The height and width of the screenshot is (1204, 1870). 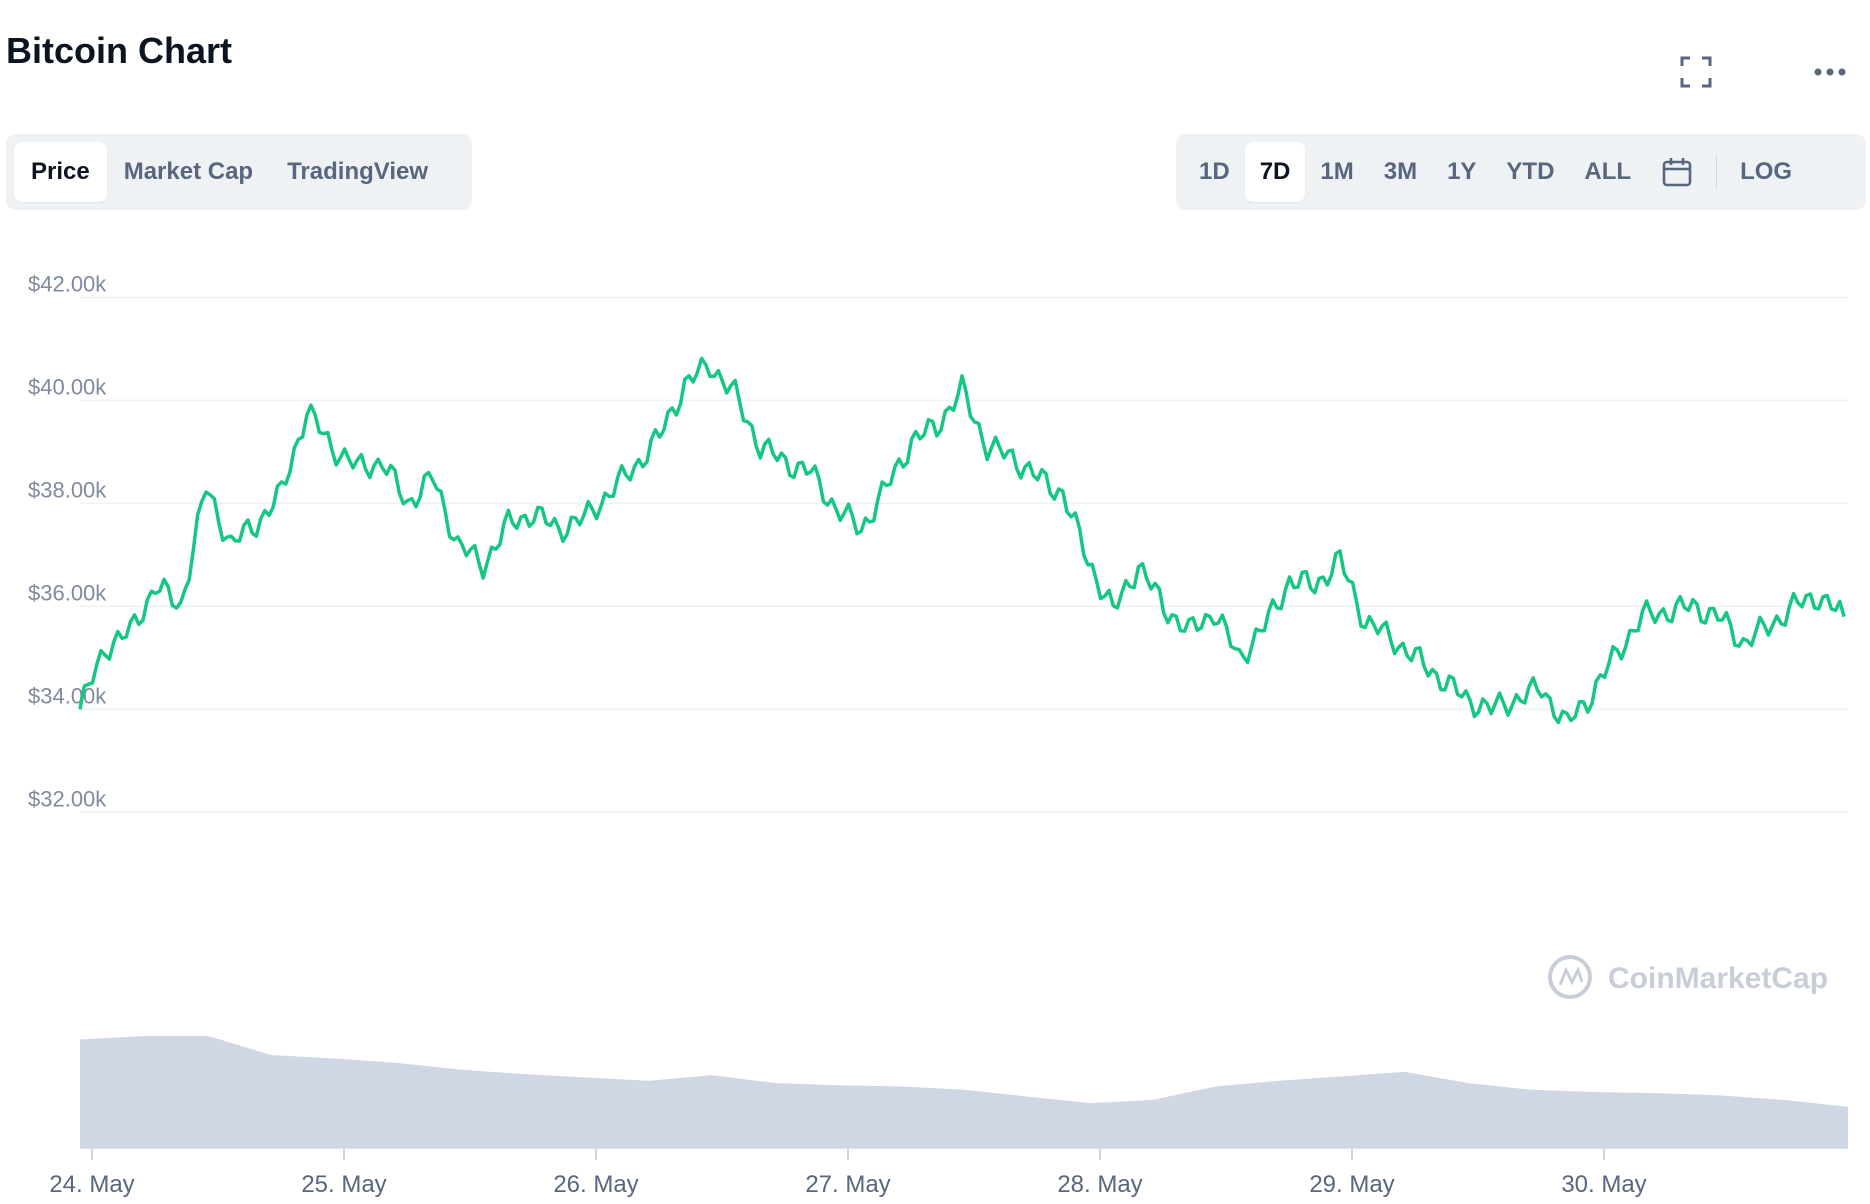 What do you see at coordinates (60, 172) in the screenshot?
I see `tab-price: Price` at bounding box center [60, 172].